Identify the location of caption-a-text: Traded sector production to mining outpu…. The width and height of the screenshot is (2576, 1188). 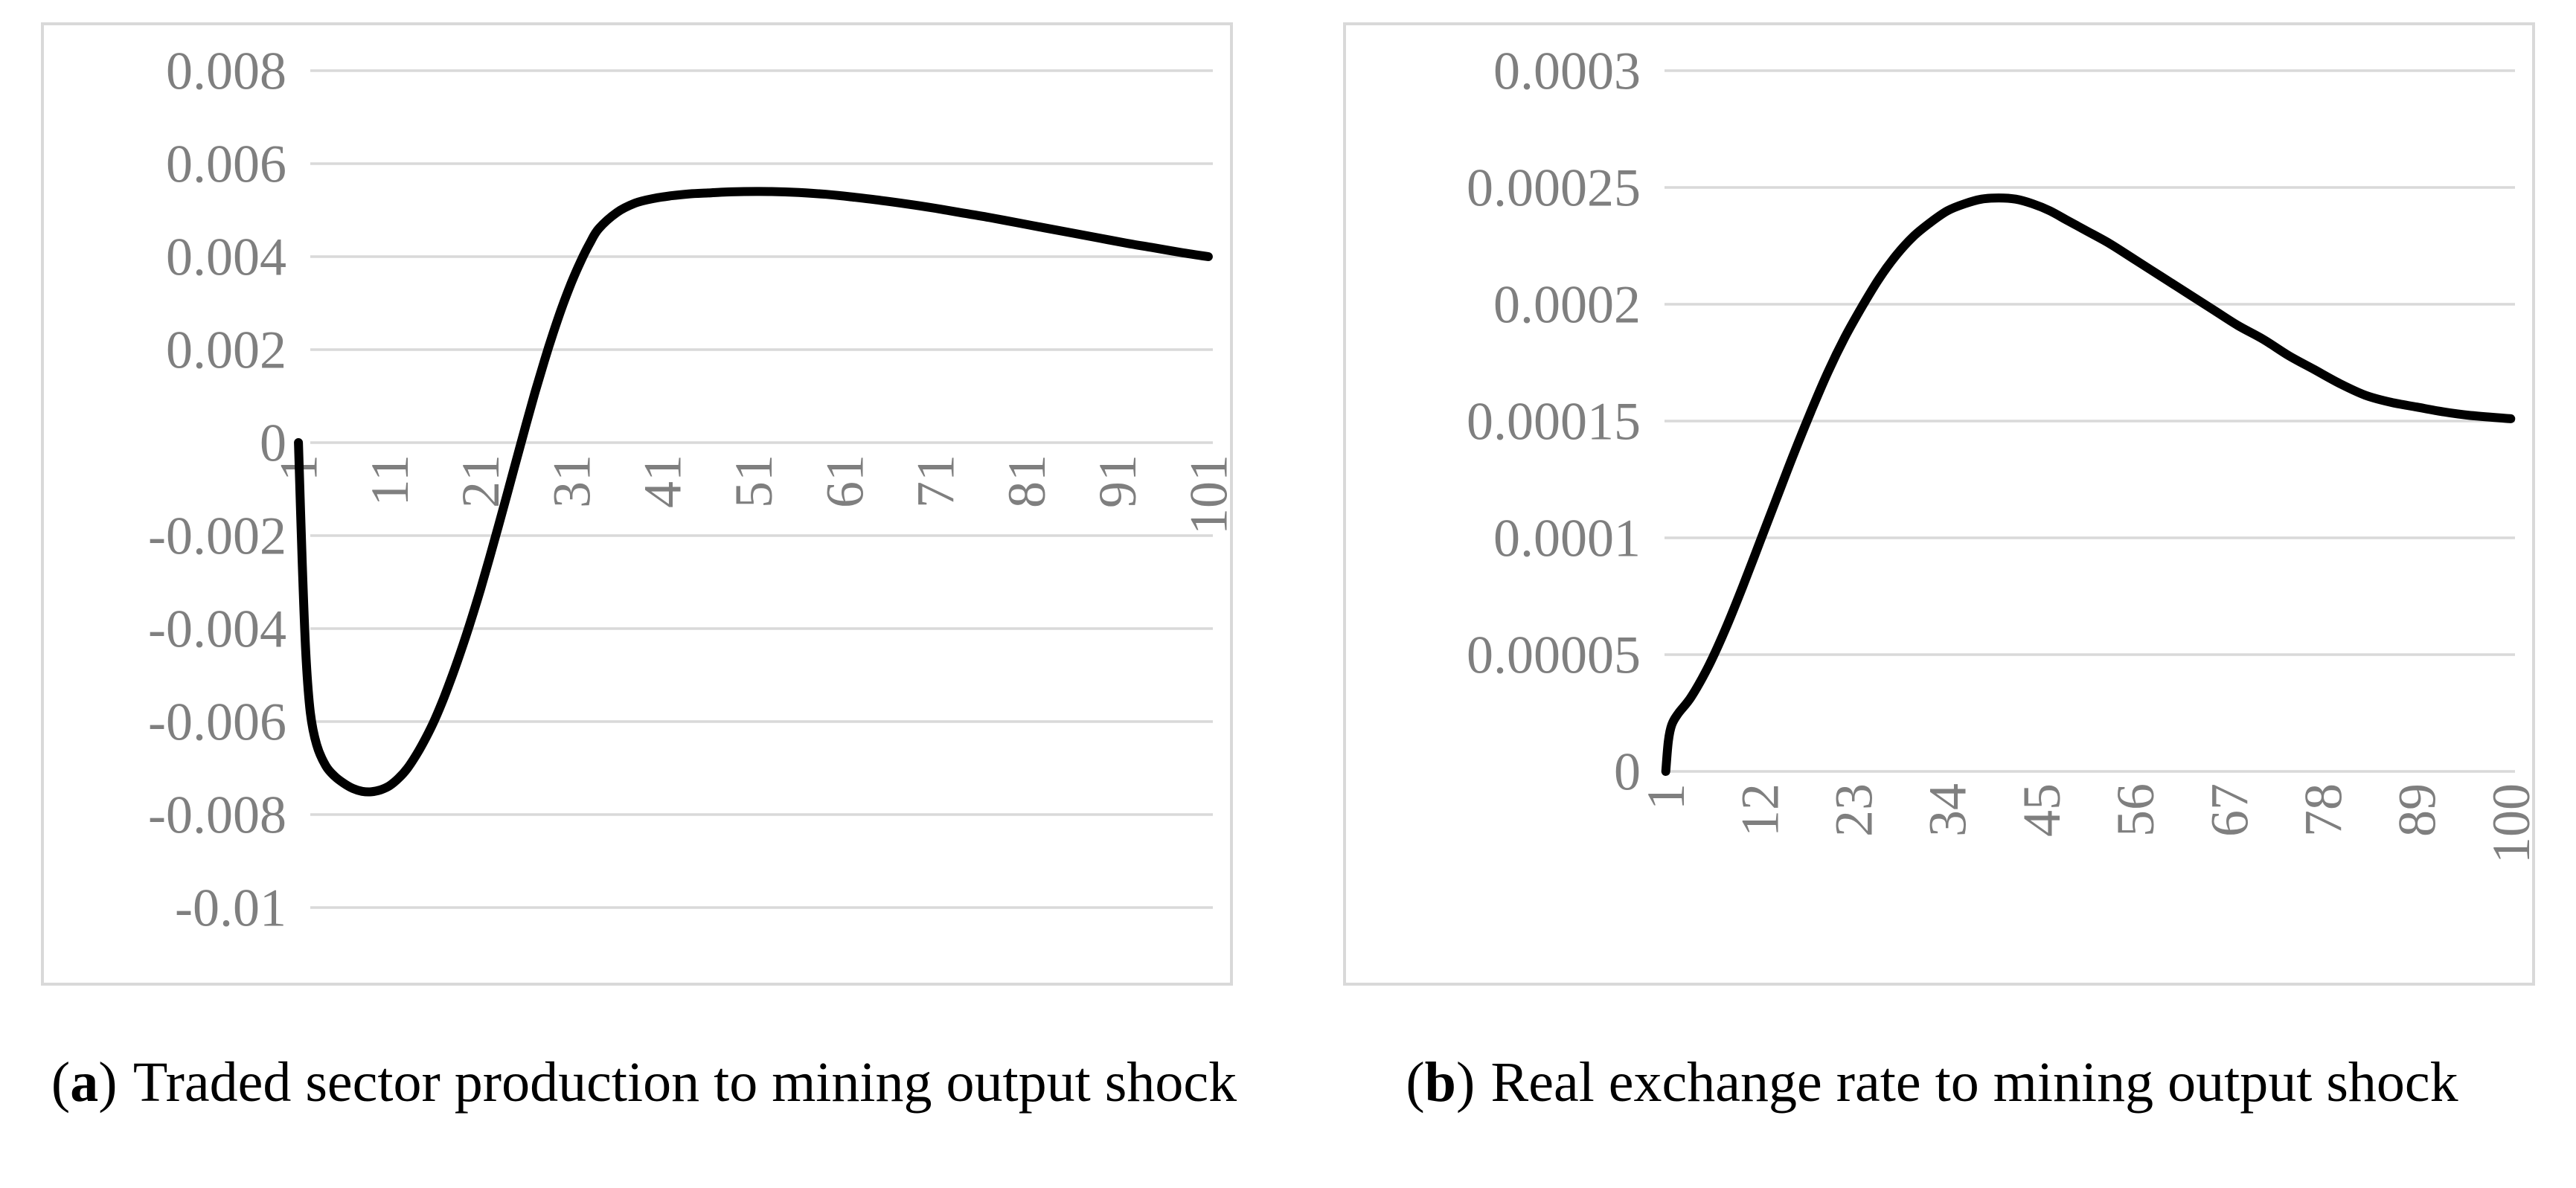
(684, 1082).